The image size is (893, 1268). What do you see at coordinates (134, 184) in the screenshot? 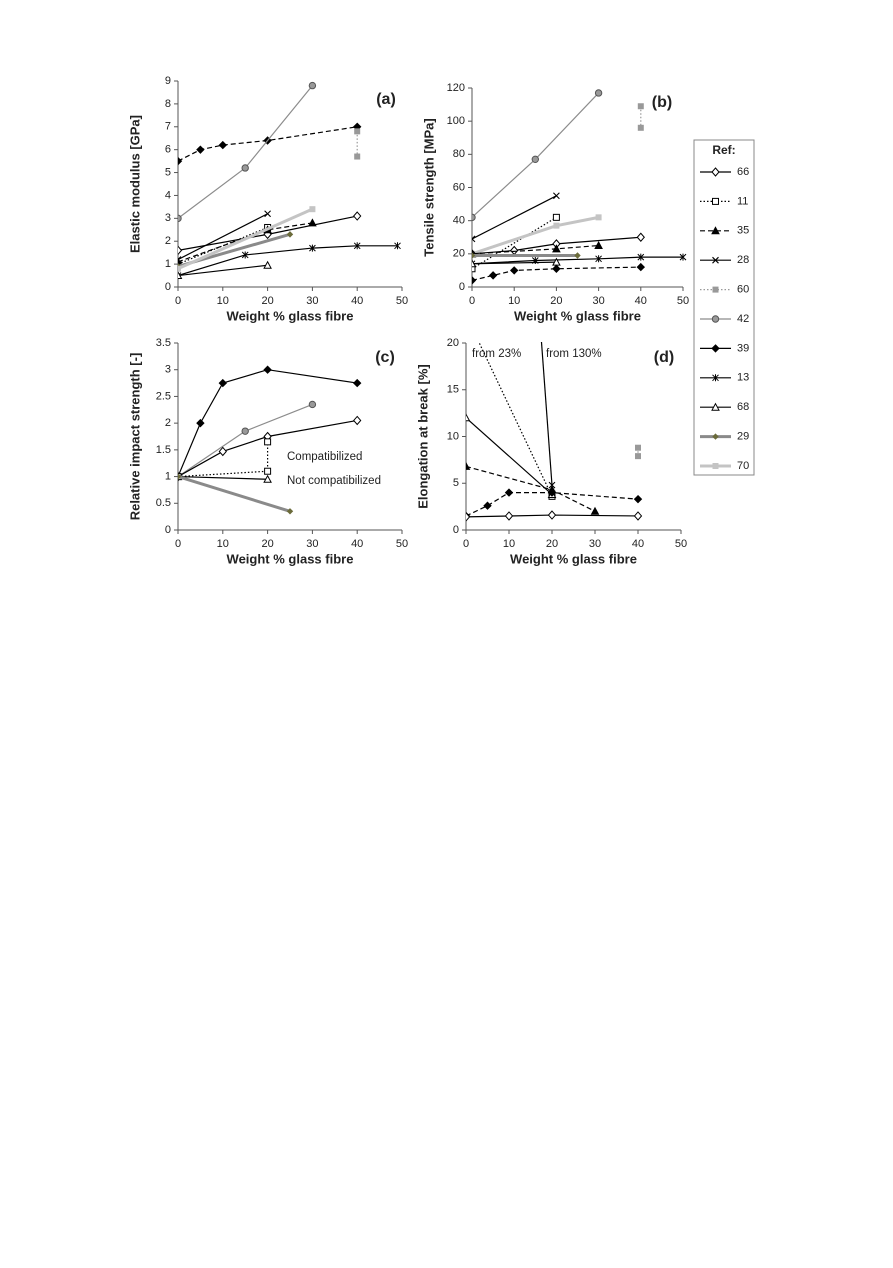
I see `y-axis-title: Elastic modulus [GPa]` at bounding box center [134, 184].